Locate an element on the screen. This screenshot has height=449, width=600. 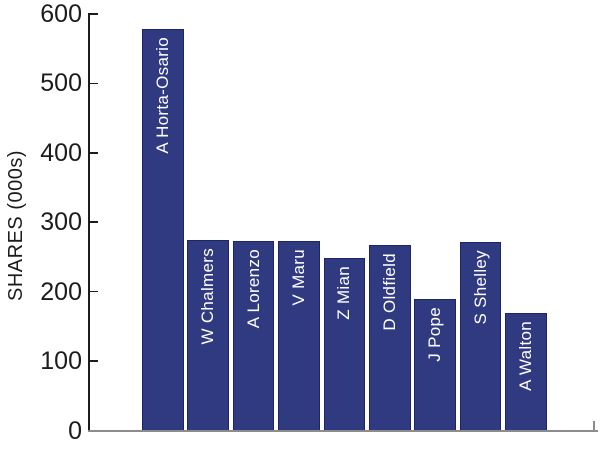
x-axis-end-tick is located at coordinates (594, 426).